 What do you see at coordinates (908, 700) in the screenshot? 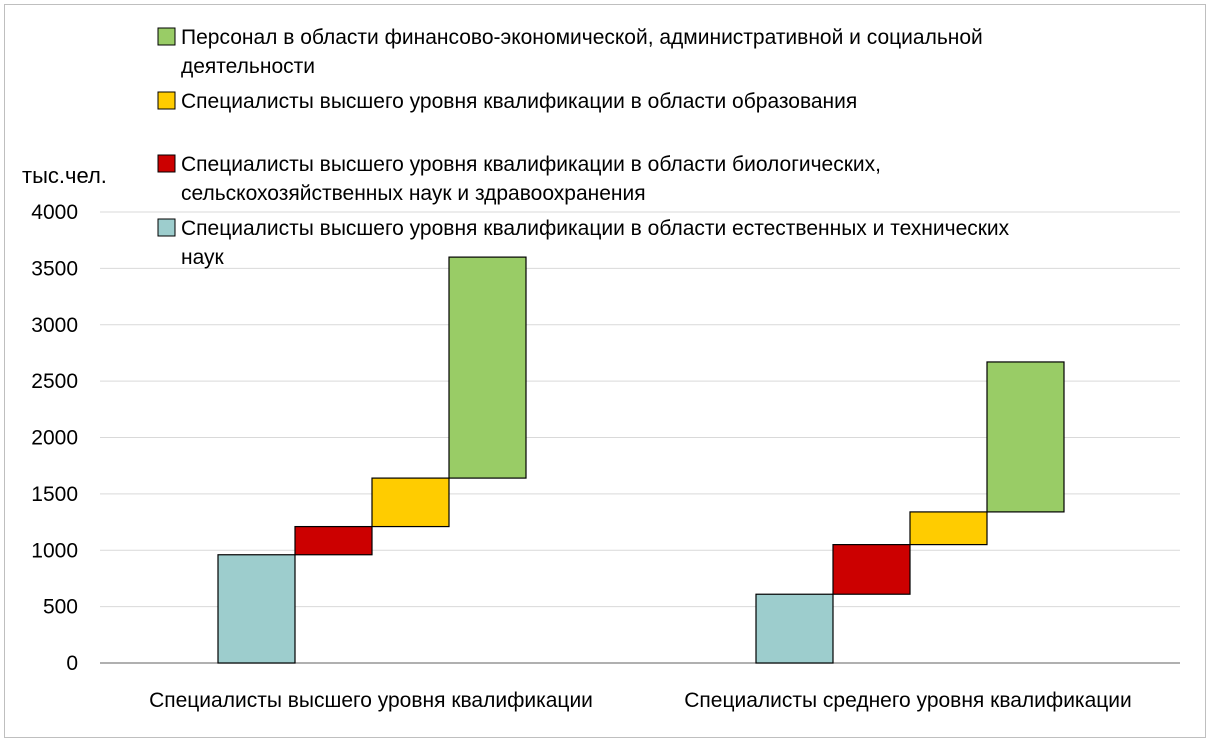
I see `x-category-label: Специалисты среднего уровня квалификации` at bounding box center [908, 700].